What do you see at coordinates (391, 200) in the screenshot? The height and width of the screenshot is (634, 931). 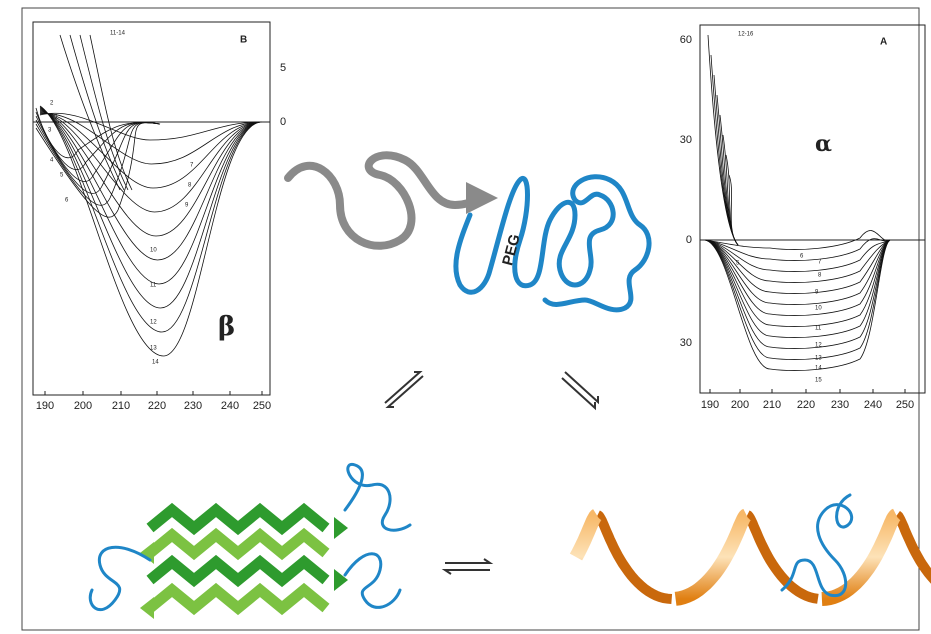 I see `chain-arrow` at bounding box center [391, 200].